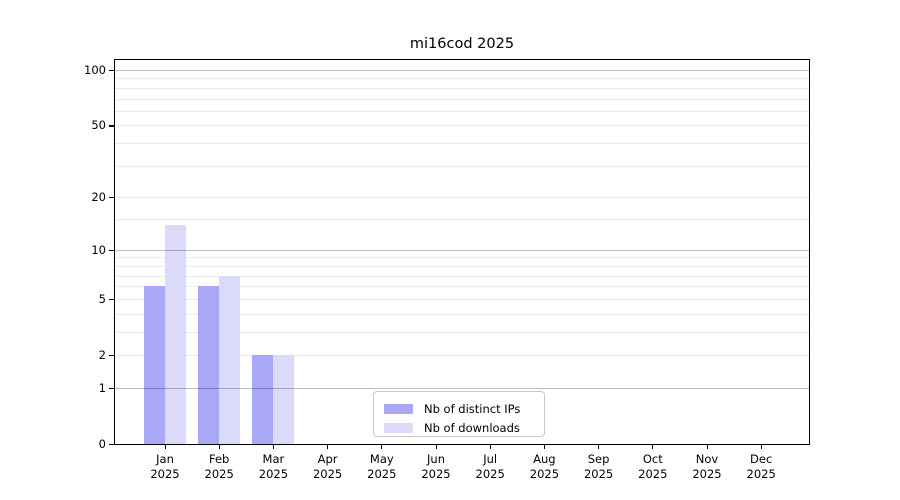 This screenshot has width=900, height=500. I want to click on y-axis-tick-label: 50, so click(98, 125).